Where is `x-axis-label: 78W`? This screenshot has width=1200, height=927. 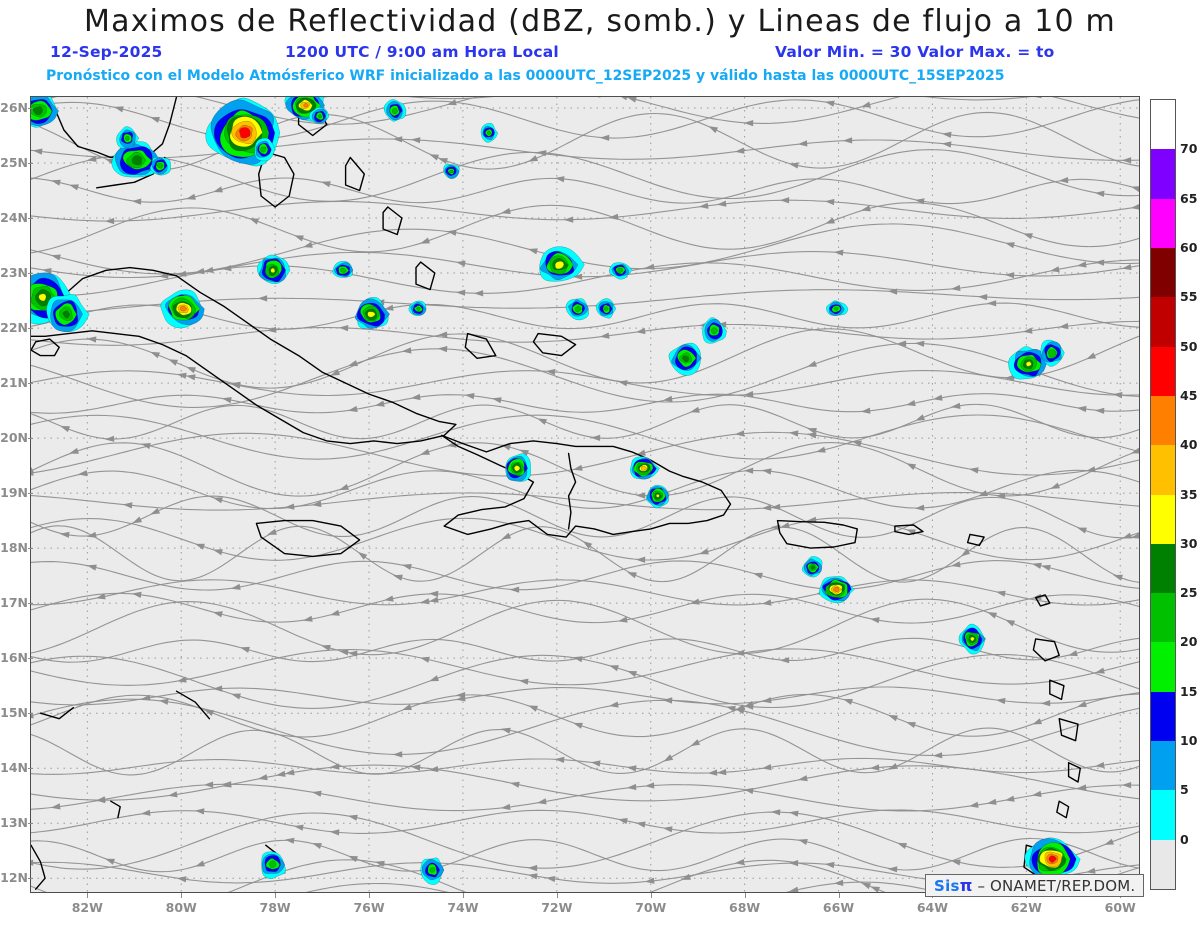
x-axis-label: 78W is located at coordinates (275, 907).